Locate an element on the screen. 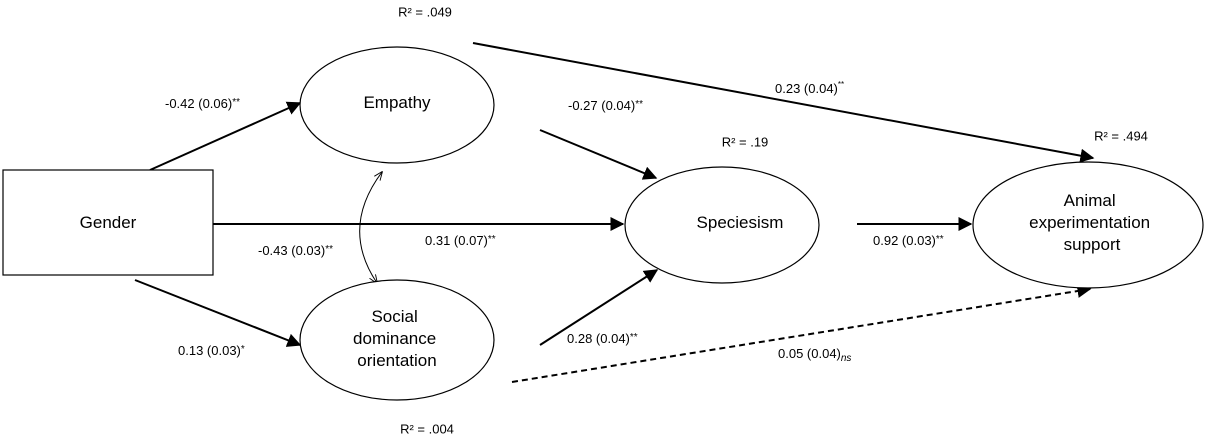  gender-box is located at coordinates (108, 222).